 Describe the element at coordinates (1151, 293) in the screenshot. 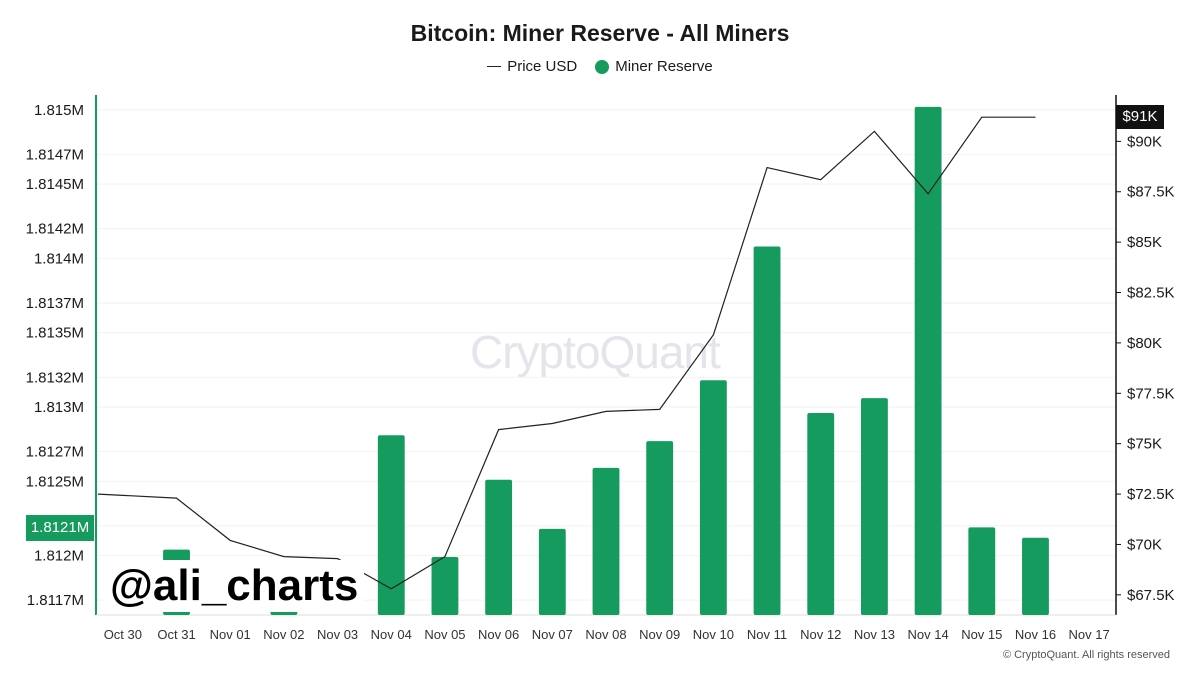

I see `y-right-tick-label: $82.5K` at that location.